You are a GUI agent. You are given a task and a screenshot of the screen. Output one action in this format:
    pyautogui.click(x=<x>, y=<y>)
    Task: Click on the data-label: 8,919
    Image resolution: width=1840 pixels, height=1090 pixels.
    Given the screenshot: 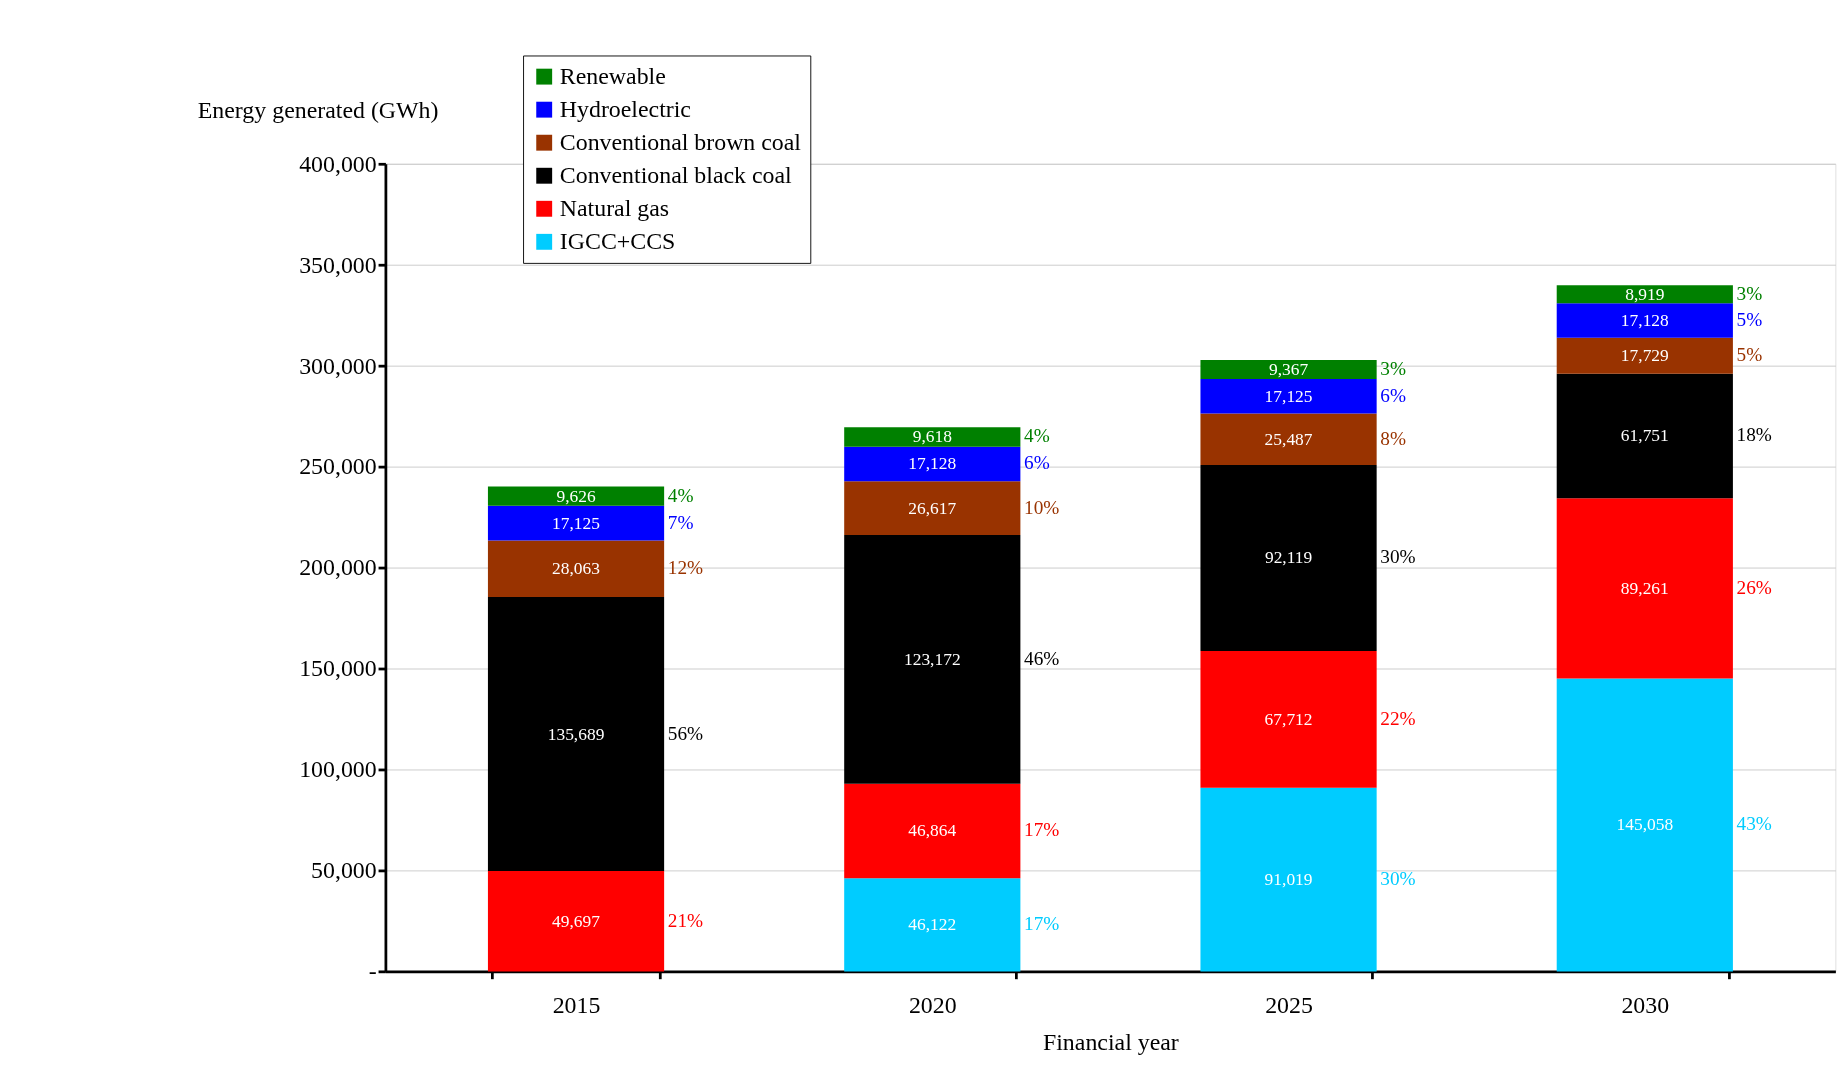 What is the action you would take?
    pyautogui.click(x=1645, y=293)
    